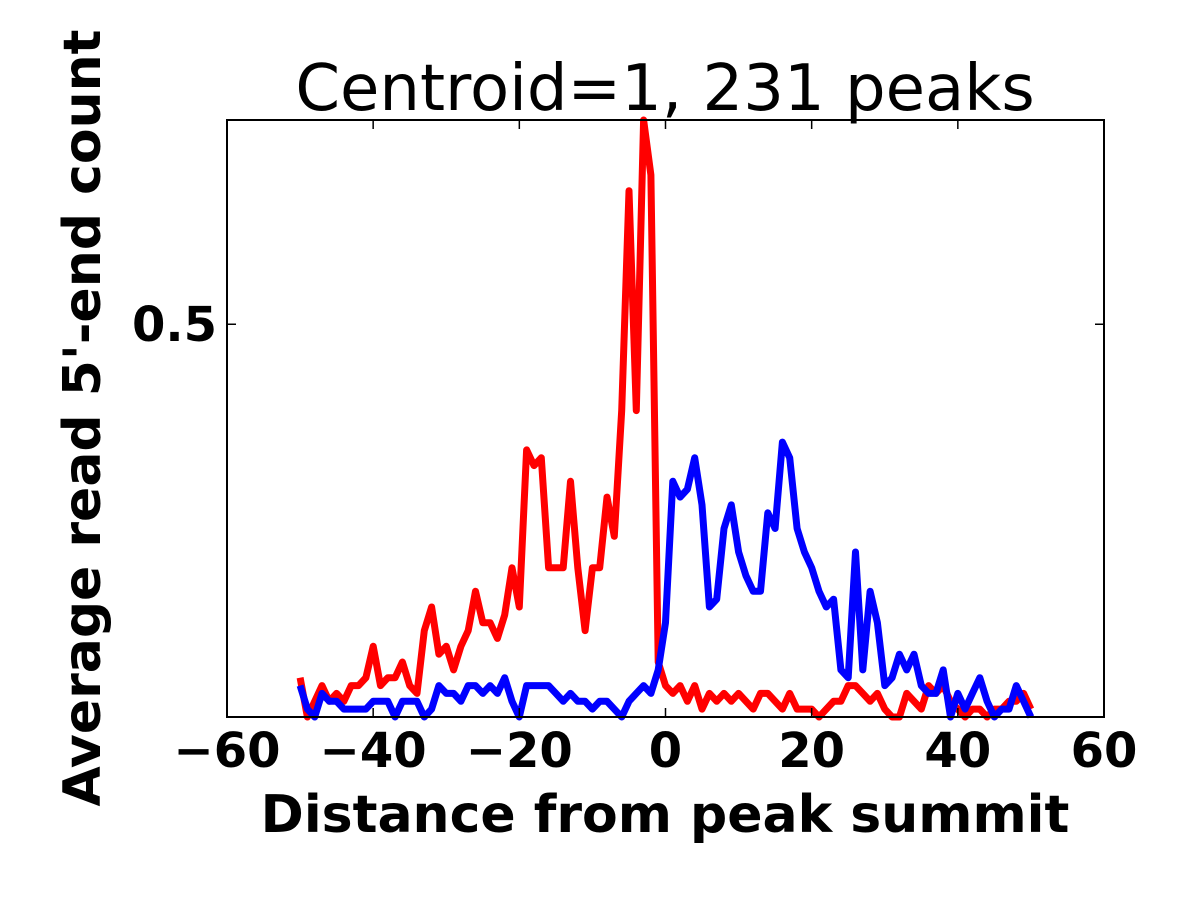 The image size is (1200, 900). What do you see at coordinates (373, 751) in the screenshot?
I see `x-tick-label-1: −40` at bounding box center [373, 751].